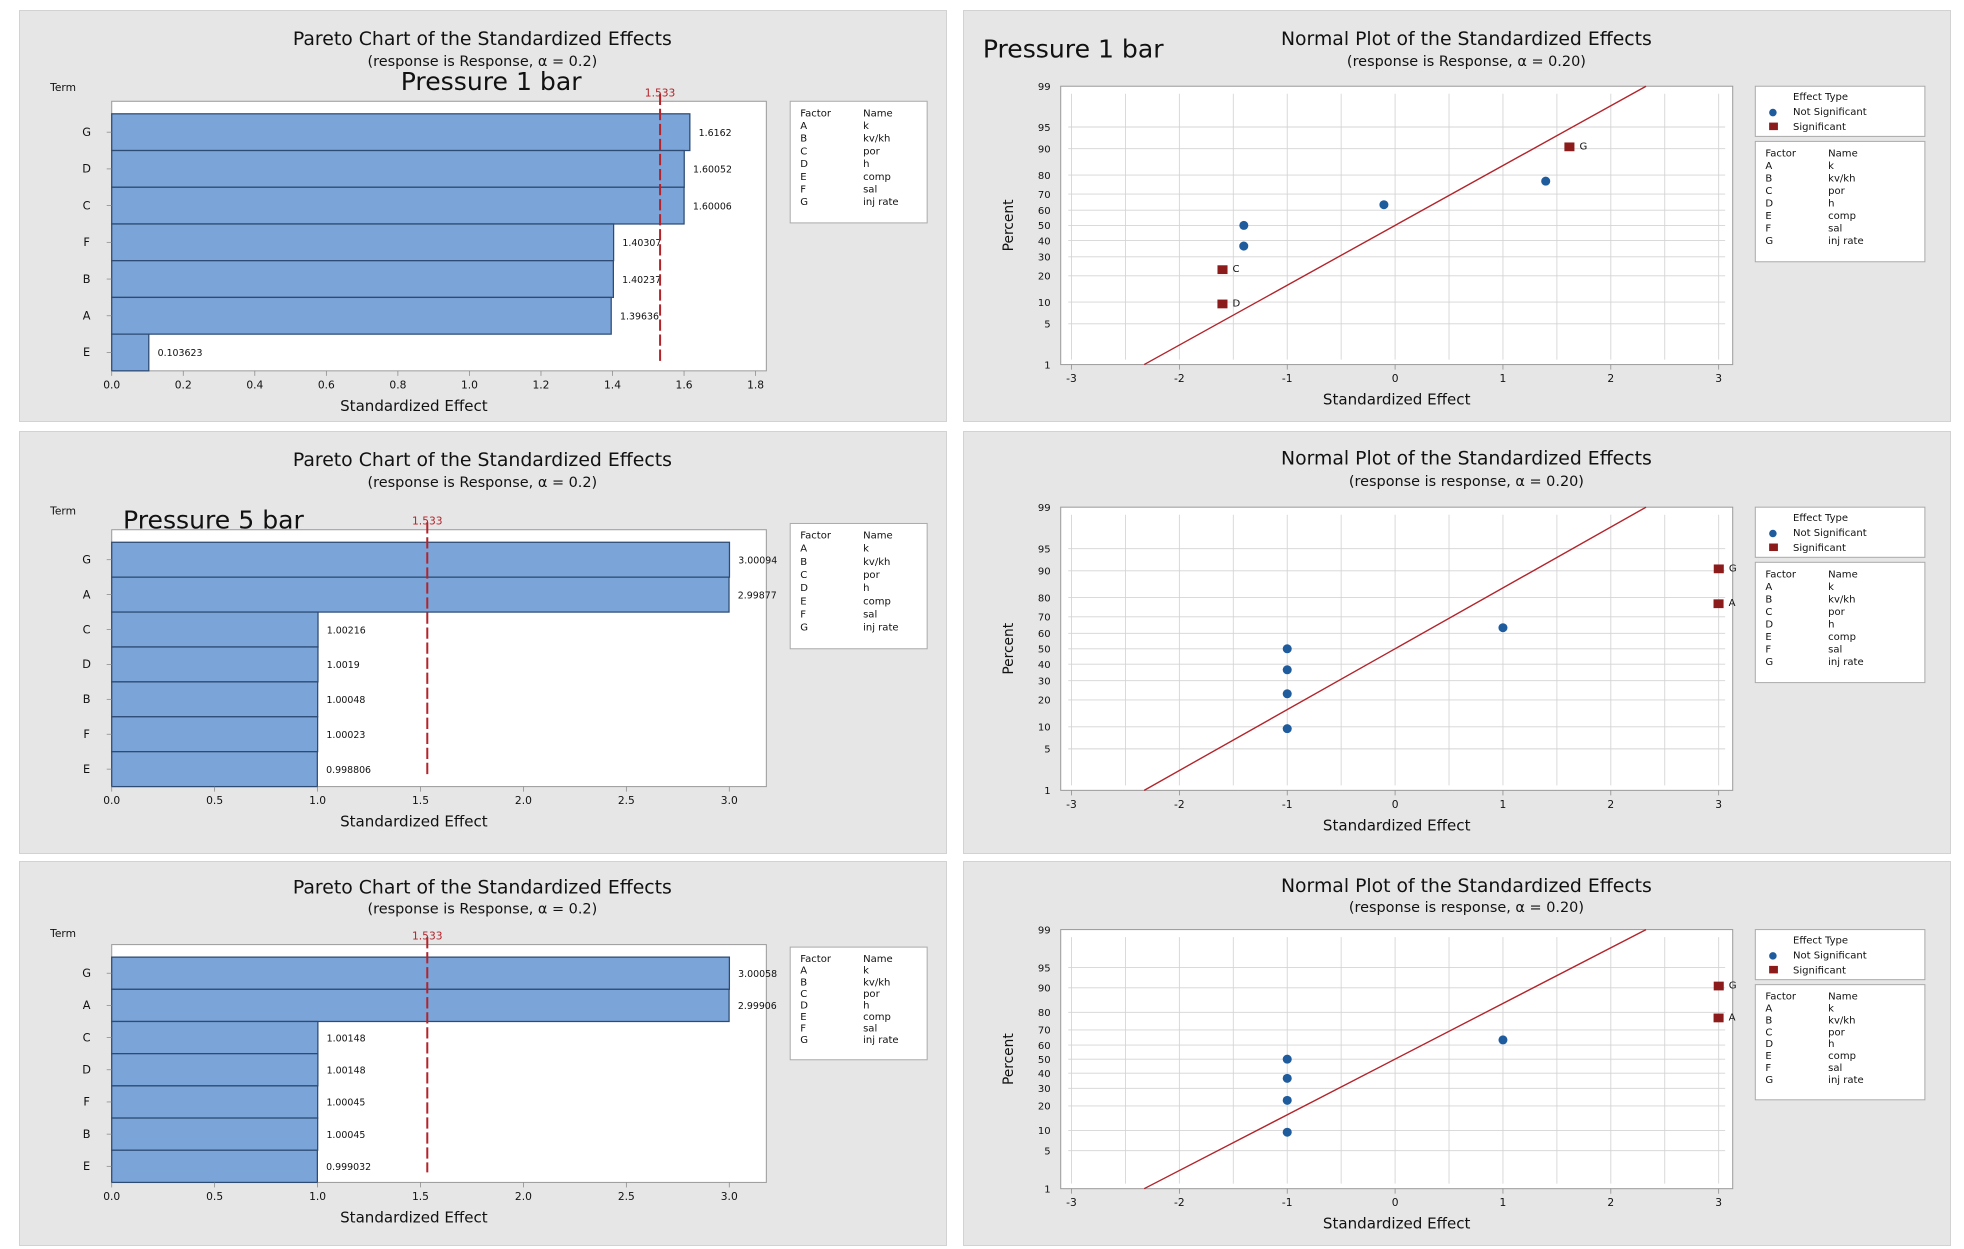  What do you see at coordinates (803, 562) in the screenshot?
I see `legend-factor-code: B` at bounding box center [803, 562].